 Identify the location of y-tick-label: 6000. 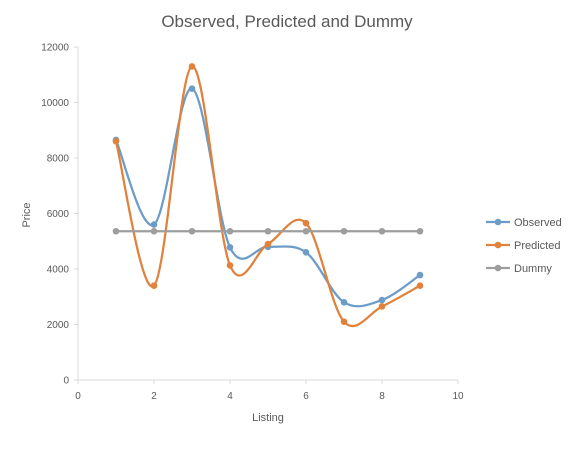
(58, 214).